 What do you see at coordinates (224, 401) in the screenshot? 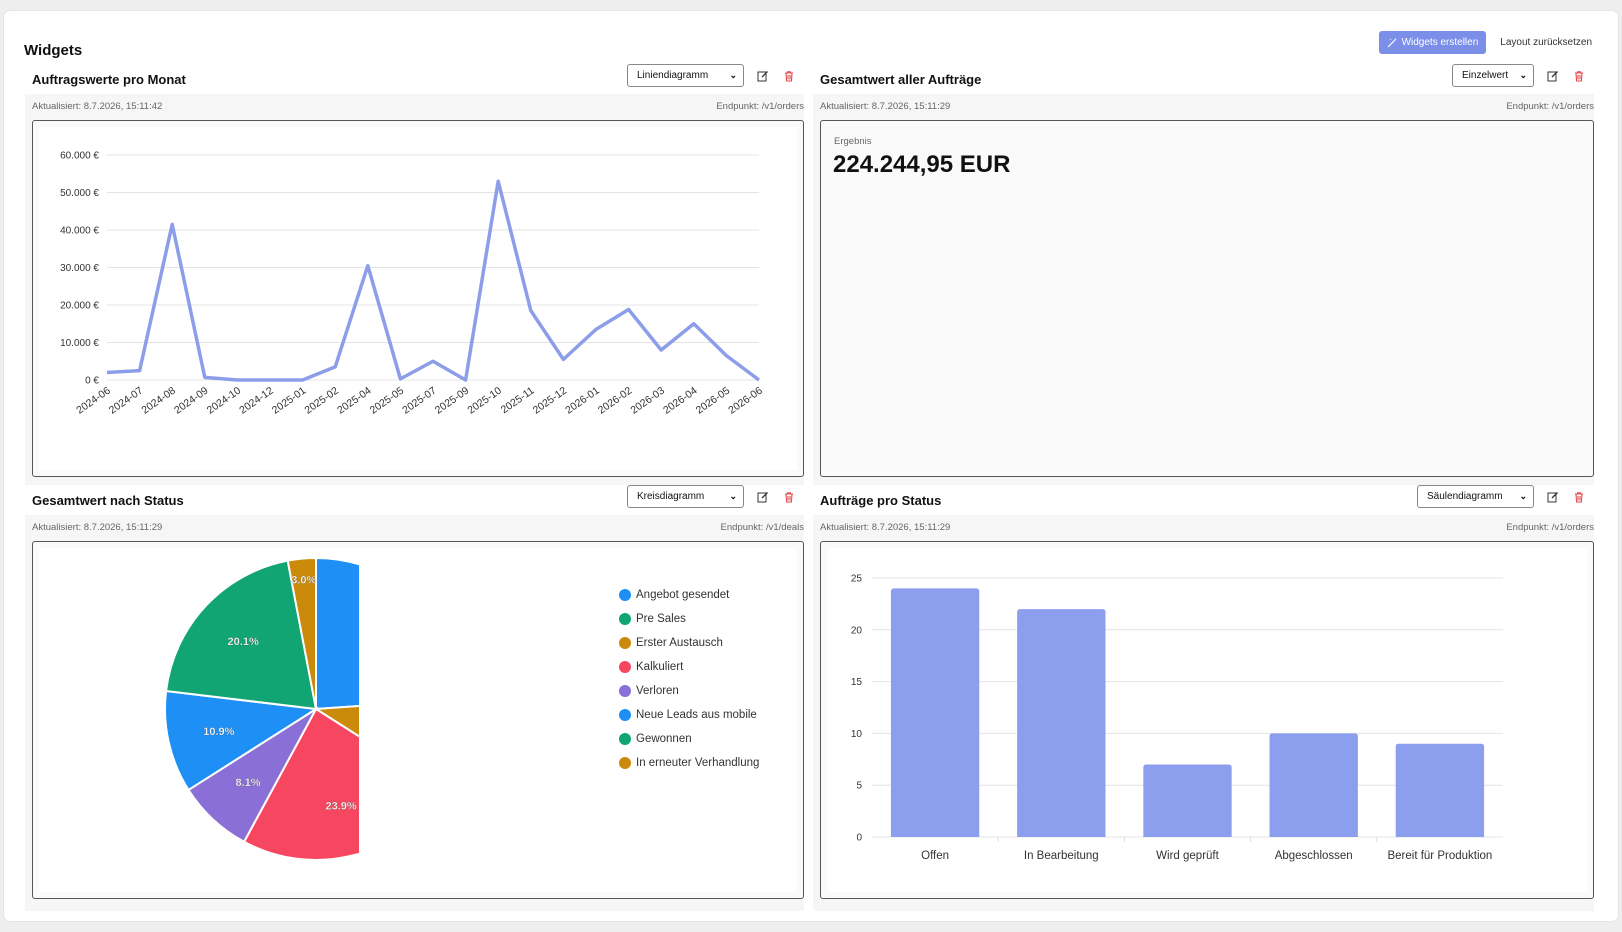
I see `x-tick-label: 2024-10` at bounding box center [224, 401].